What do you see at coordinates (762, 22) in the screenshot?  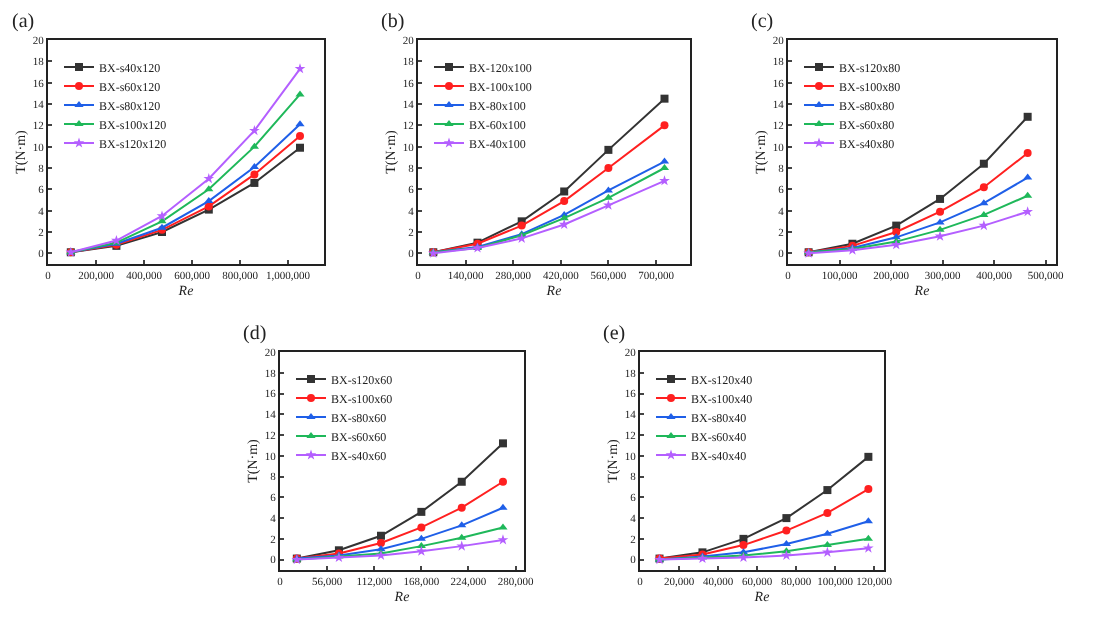 I see `chart-title: (c)` at bounding box center [762, 22].